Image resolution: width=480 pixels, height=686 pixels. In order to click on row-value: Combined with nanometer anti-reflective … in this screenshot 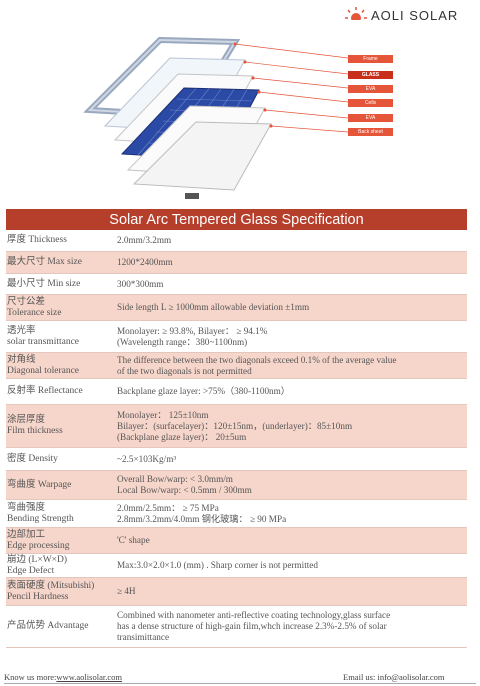, I will do `click(254, 615)`.